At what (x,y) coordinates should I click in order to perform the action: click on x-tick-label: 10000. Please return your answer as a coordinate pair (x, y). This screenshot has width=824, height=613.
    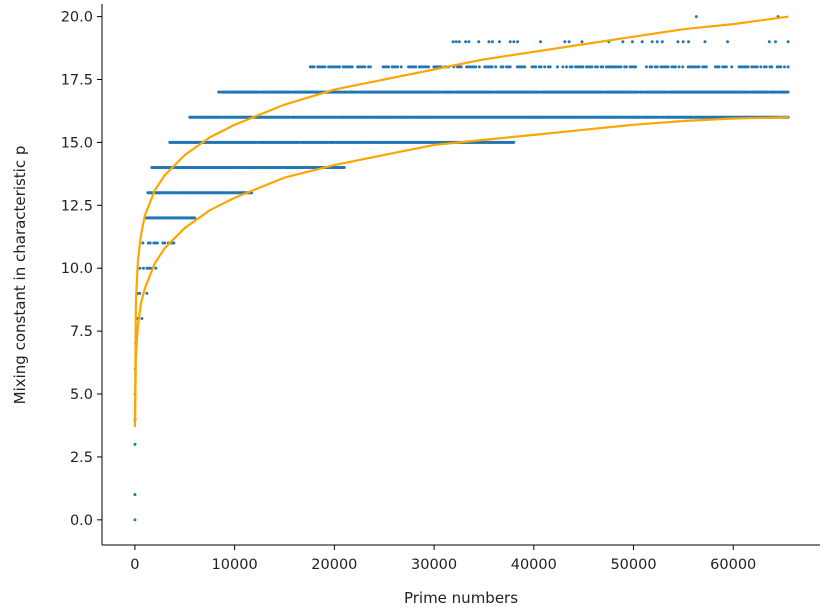
    Looking at the image, I should click on (235, 565).